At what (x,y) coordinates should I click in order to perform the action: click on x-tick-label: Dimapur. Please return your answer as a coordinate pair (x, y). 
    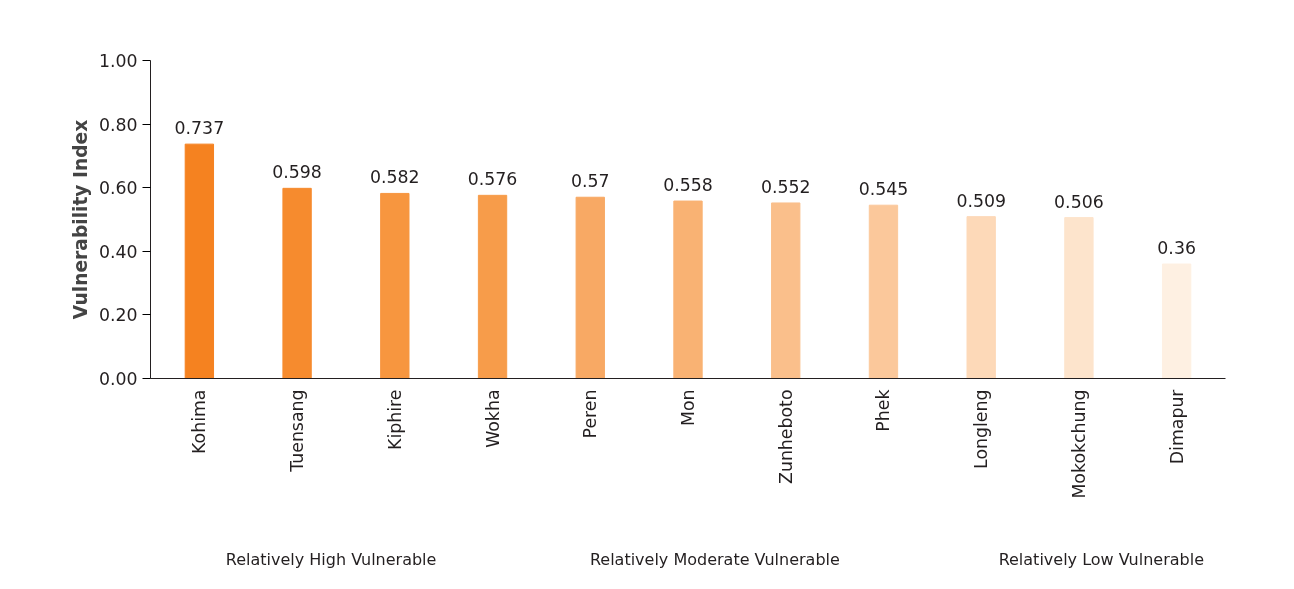
    Looking at the image, I should click on (1176, 426).